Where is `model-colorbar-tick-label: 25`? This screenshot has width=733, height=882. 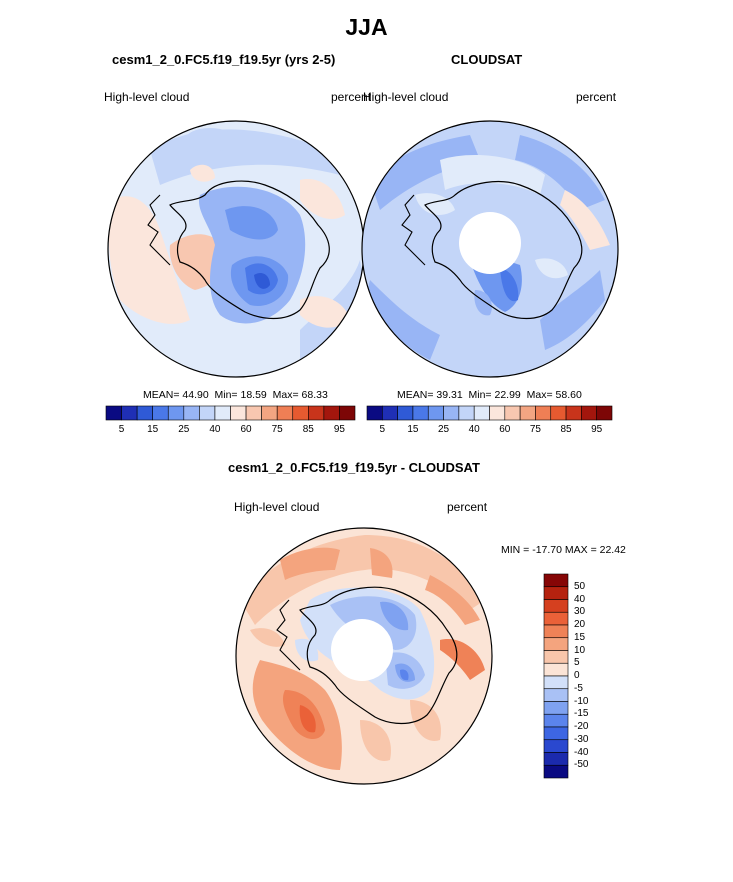
model-colorbar-tick-label: 25 is located at coordinates (184, 429).